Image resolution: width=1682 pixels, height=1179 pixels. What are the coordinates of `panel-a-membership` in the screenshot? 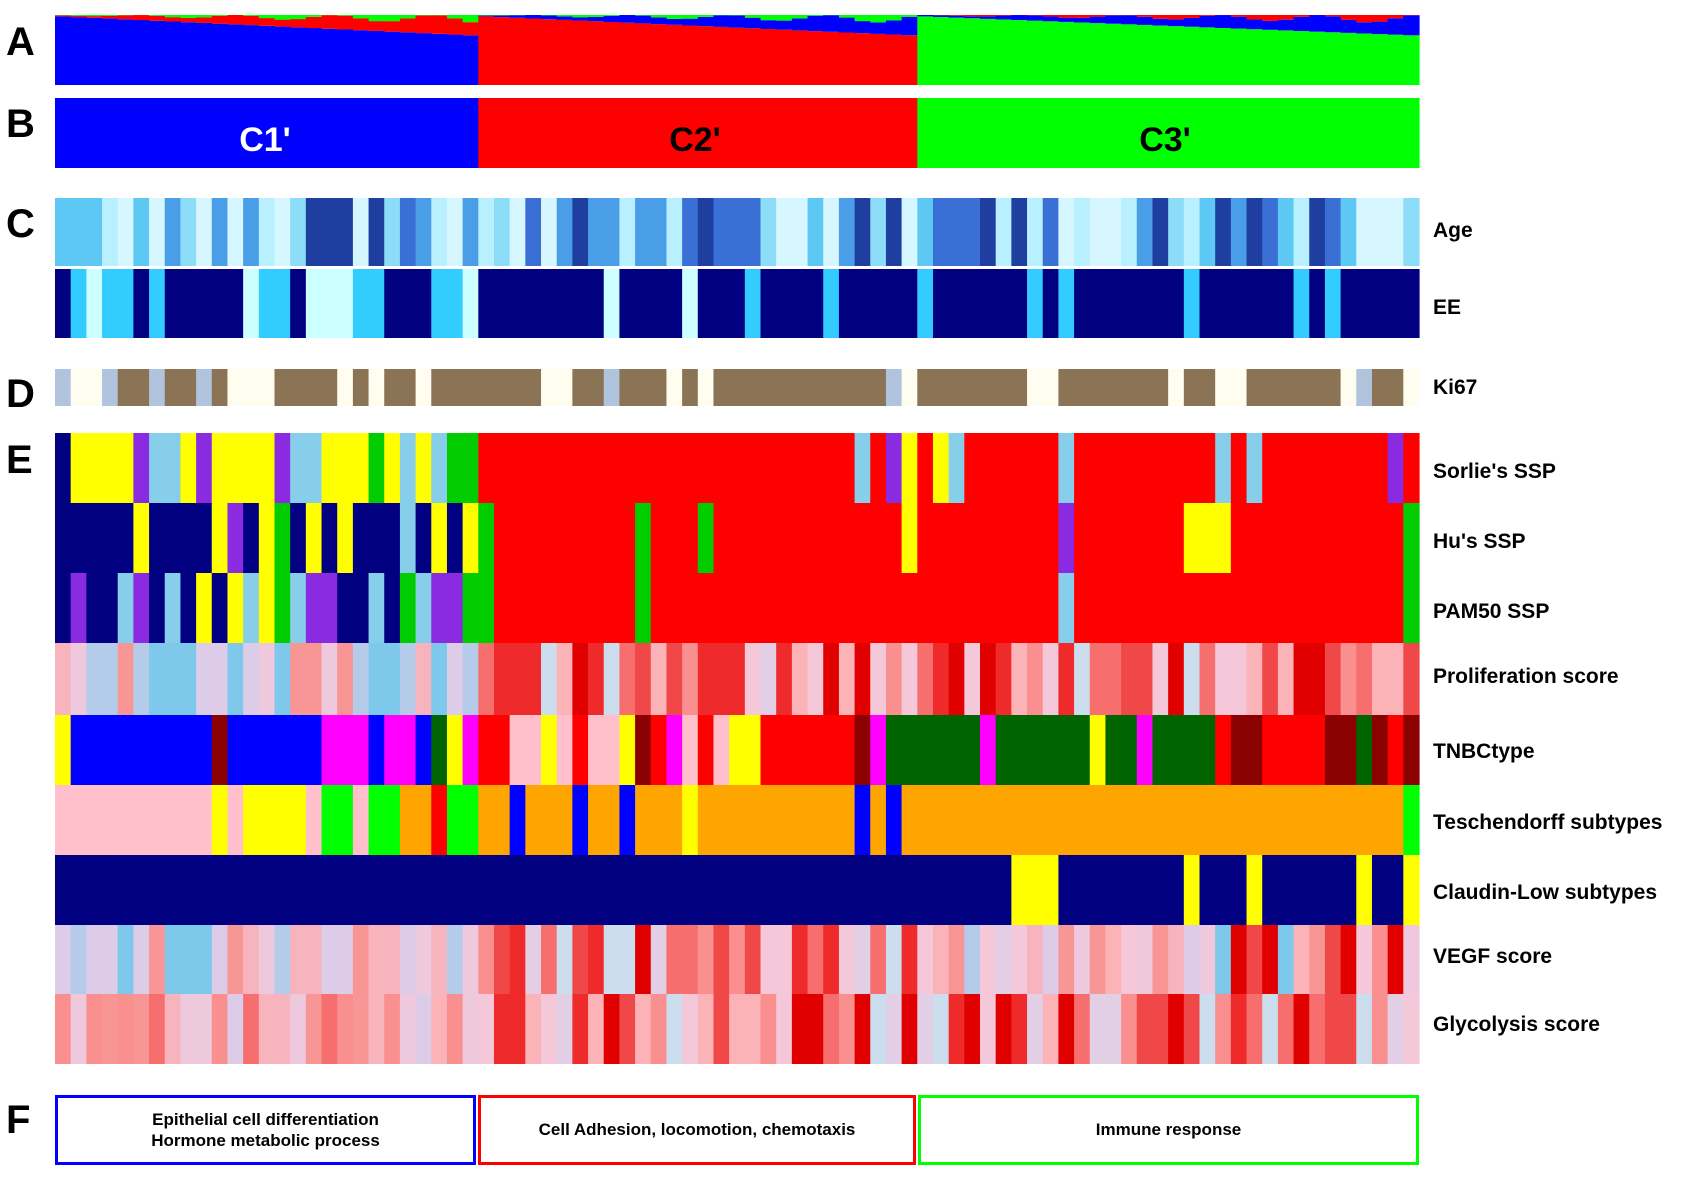 It's located at (737, 50).